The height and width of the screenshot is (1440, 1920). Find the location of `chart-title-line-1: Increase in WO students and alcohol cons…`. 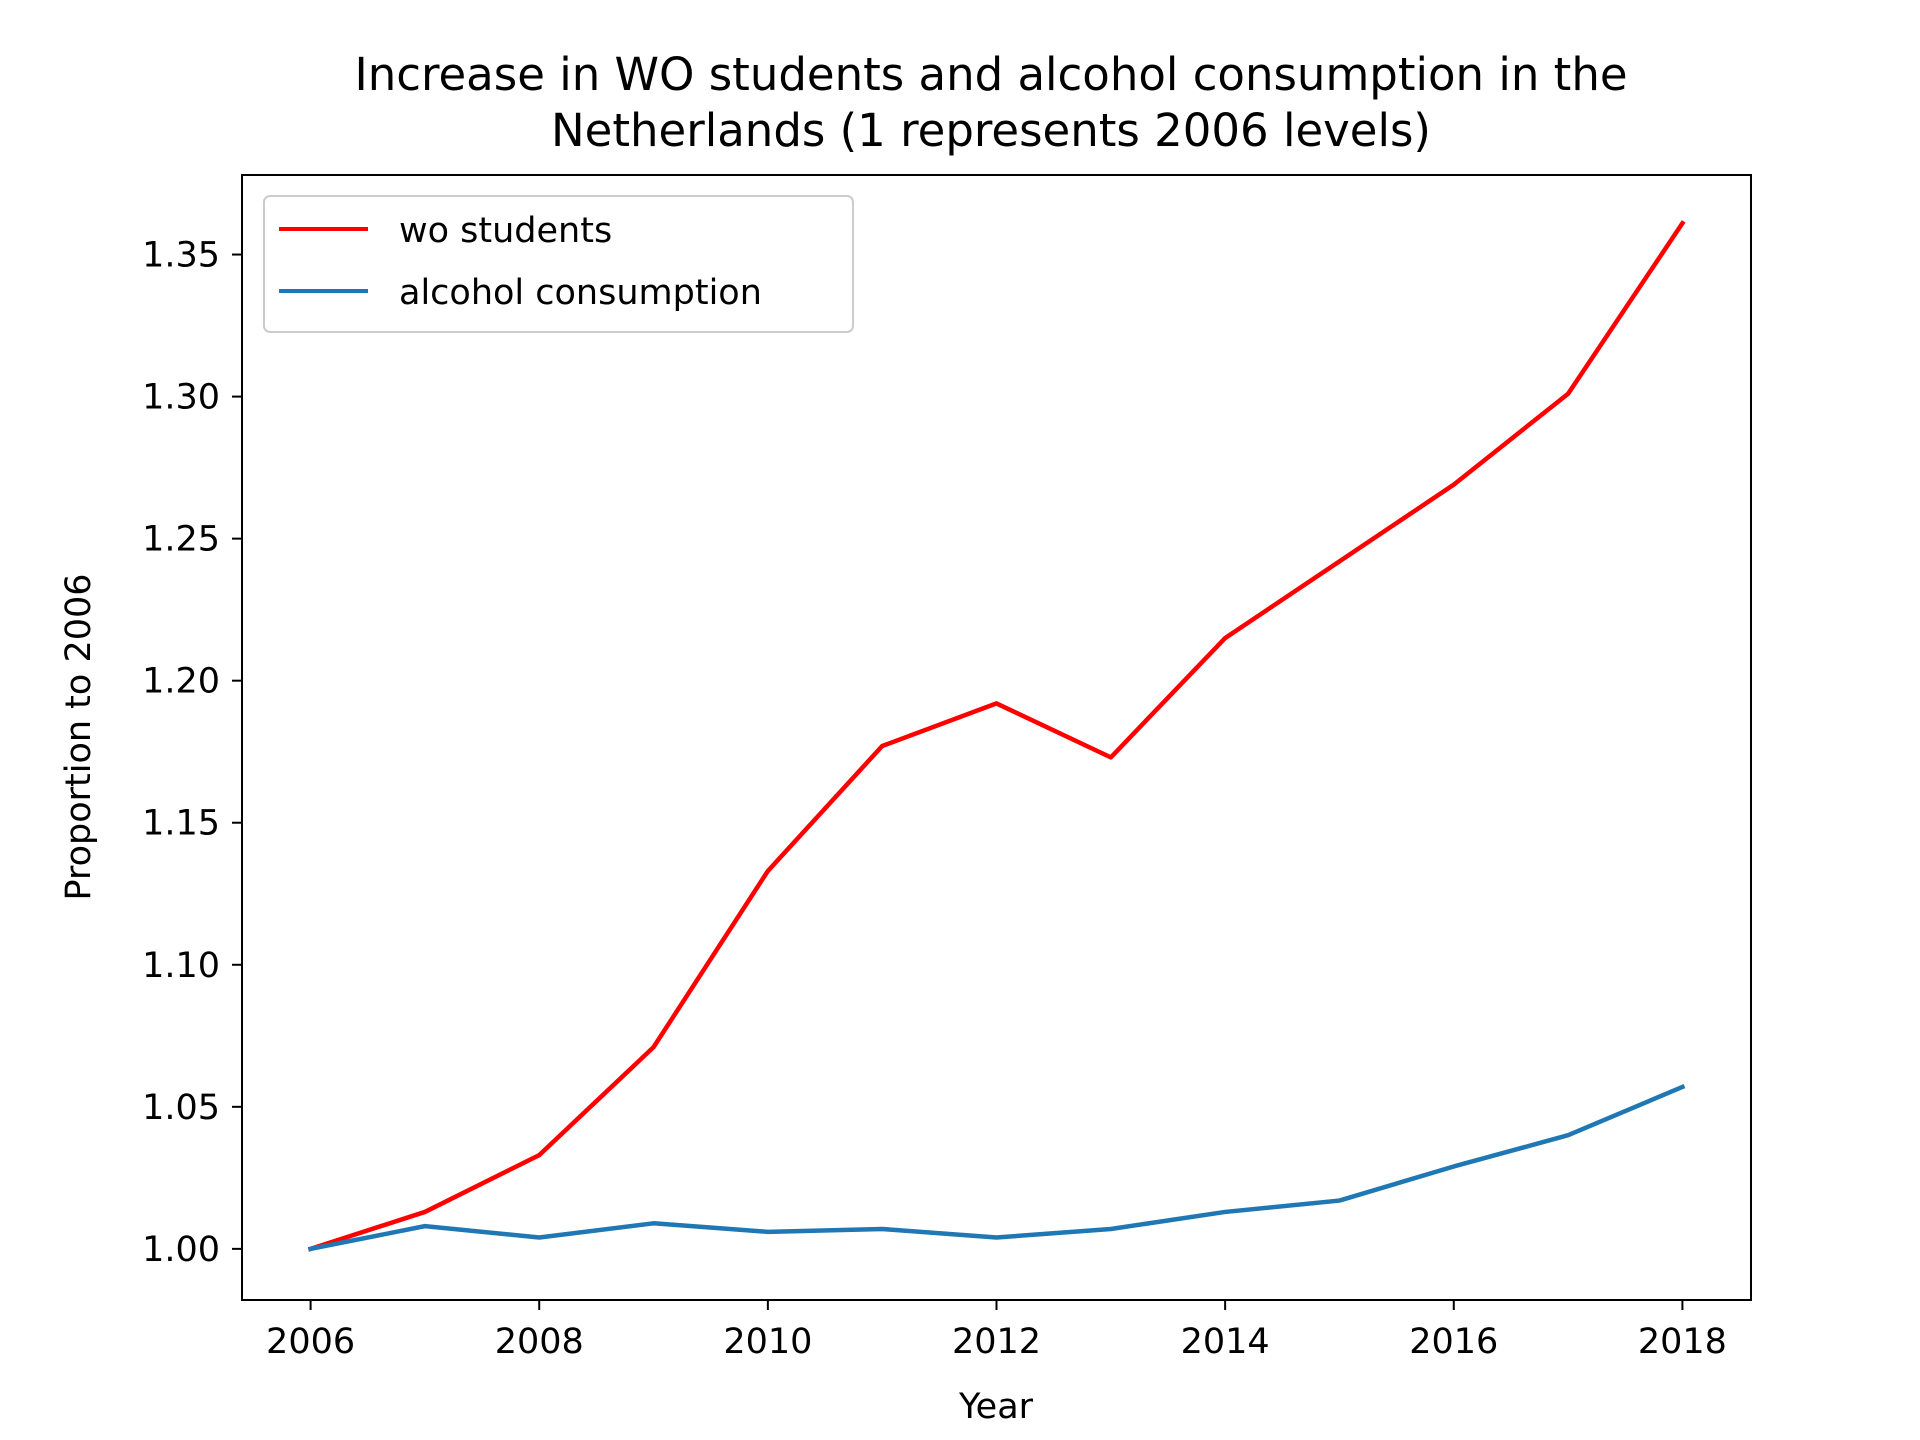

chart-title-line-1: Increase in WO students and alcohol cons… is located at coordinates (990, 74).